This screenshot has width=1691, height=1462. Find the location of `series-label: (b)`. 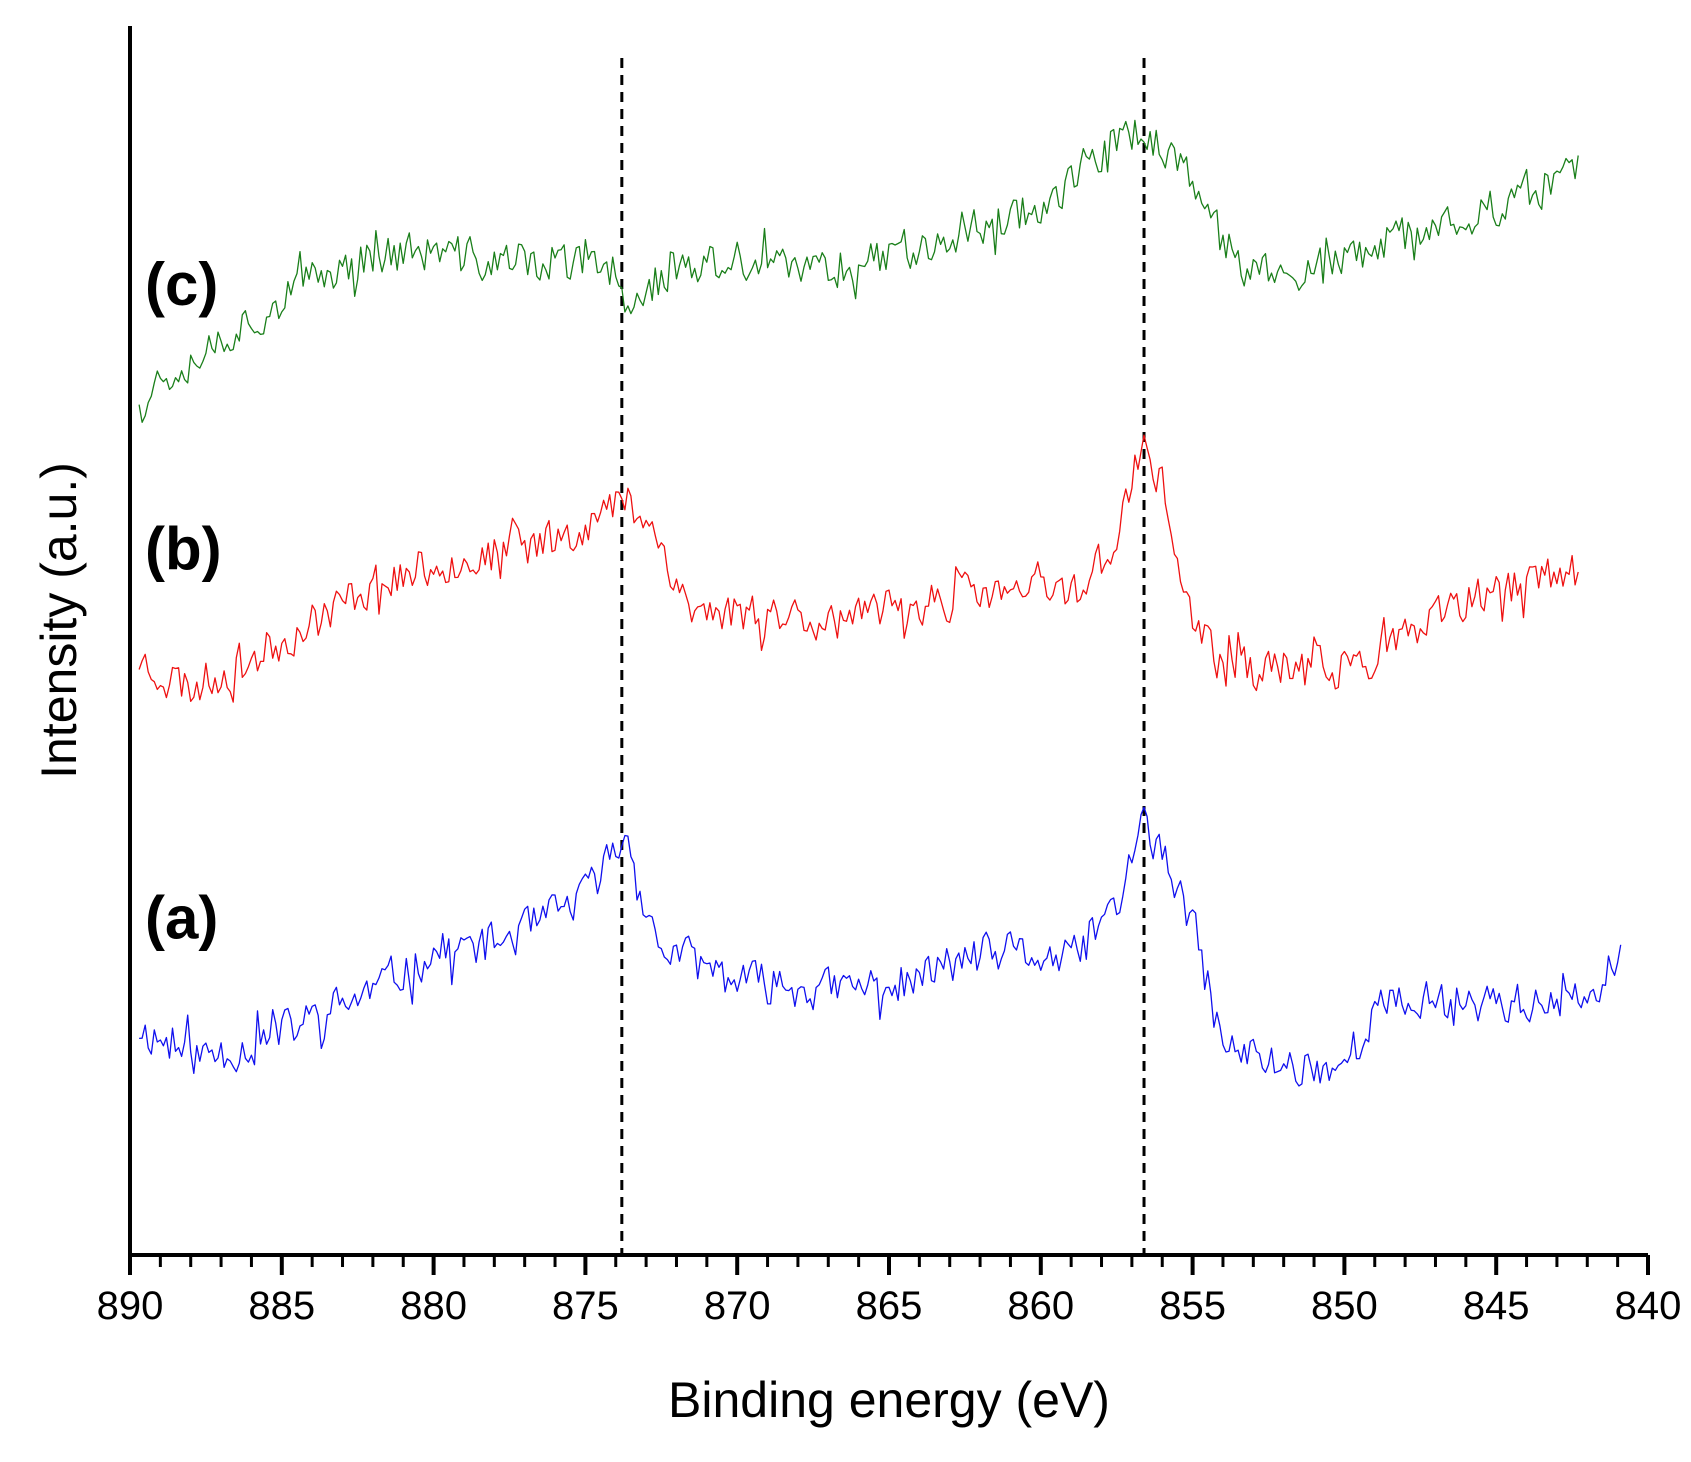

series-label: (b) is located at coordinates (183, 549).